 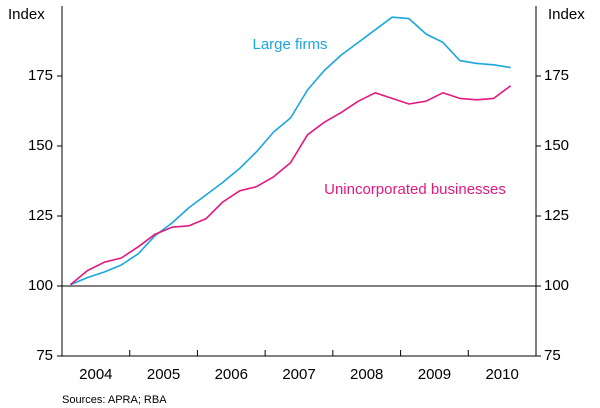 I want to click on y-tick-label-left: 100, so click(x=40, y=285).